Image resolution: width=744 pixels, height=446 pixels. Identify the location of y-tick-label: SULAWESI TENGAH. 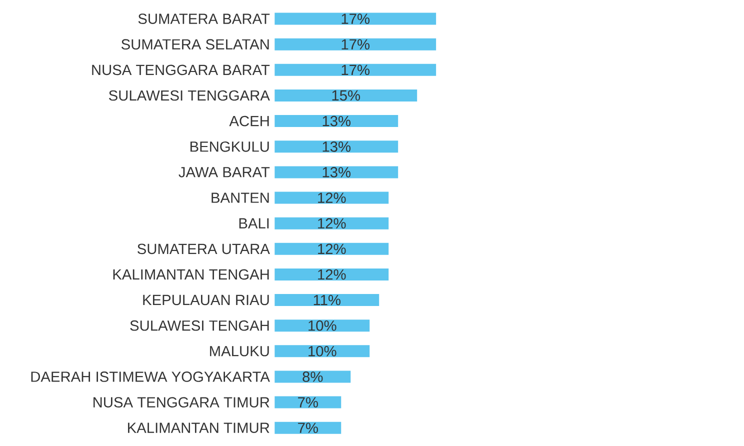
(199, 325).